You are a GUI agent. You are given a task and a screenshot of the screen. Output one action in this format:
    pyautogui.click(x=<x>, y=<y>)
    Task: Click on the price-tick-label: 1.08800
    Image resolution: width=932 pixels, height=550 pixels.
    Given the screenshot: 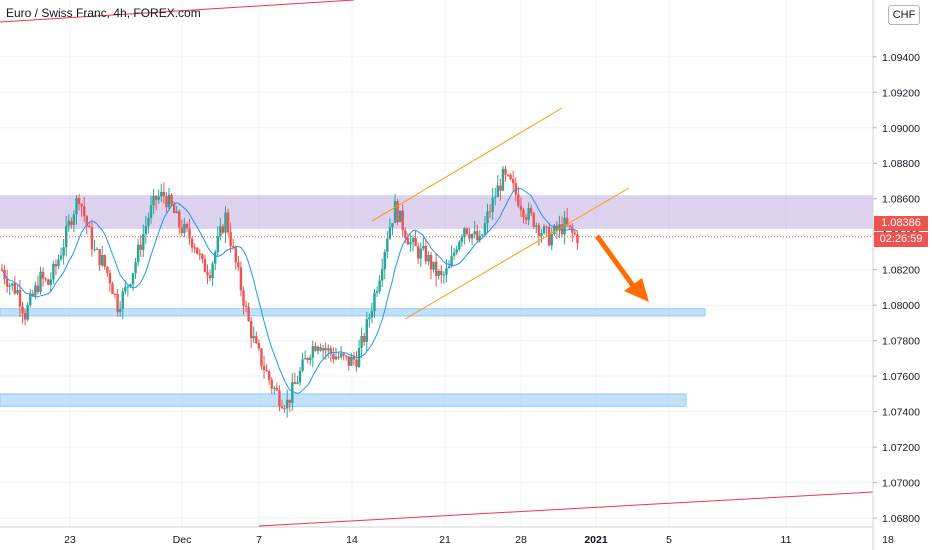 What is the action you would take?
    pyautogui.click(x=901, y=164)
    